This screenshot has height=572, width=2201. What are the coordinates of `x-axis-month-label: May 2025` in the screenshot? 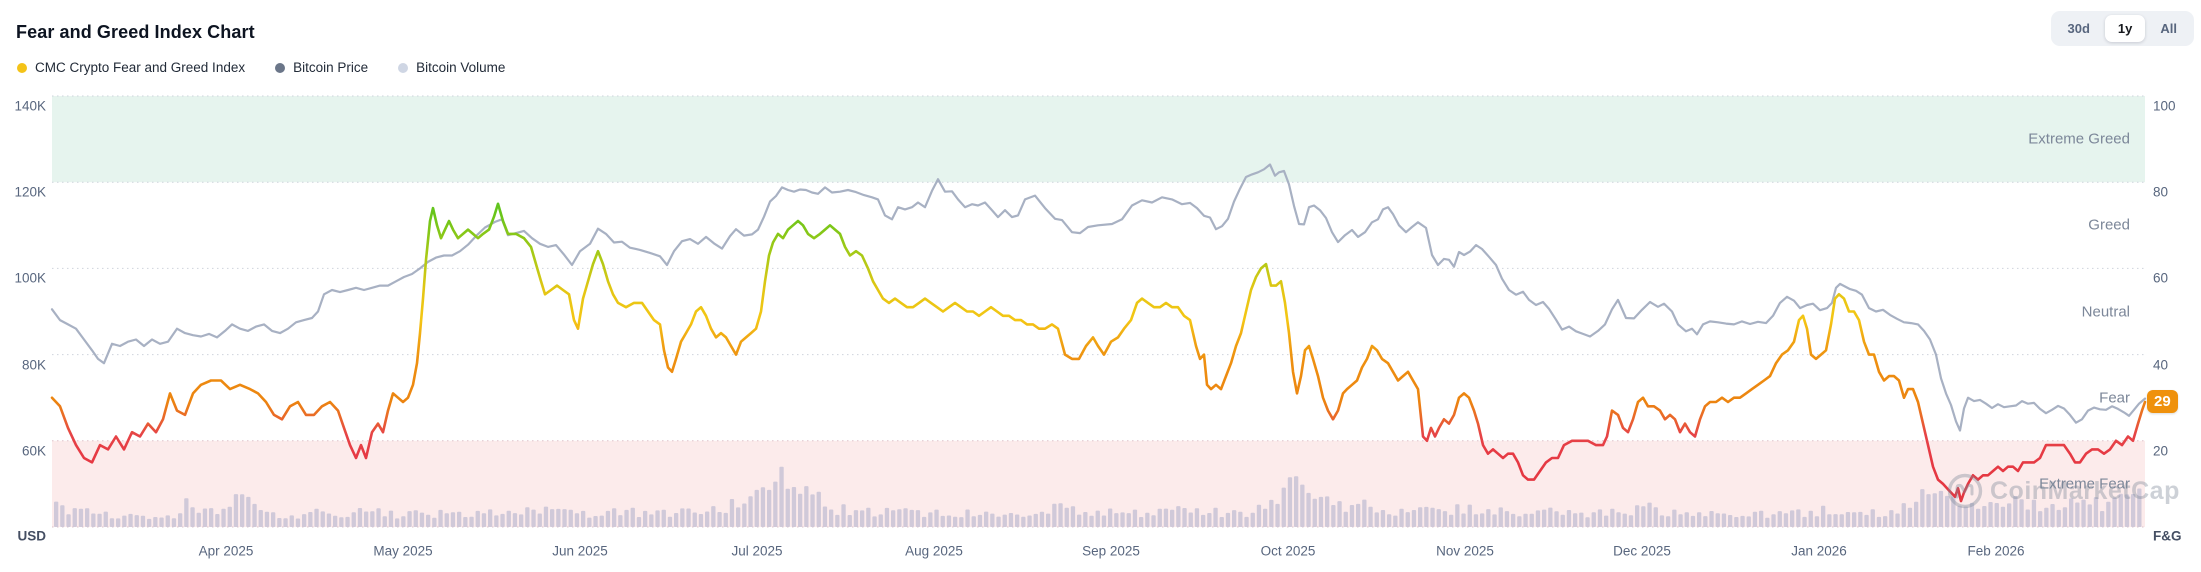 It's located at (403, 551).